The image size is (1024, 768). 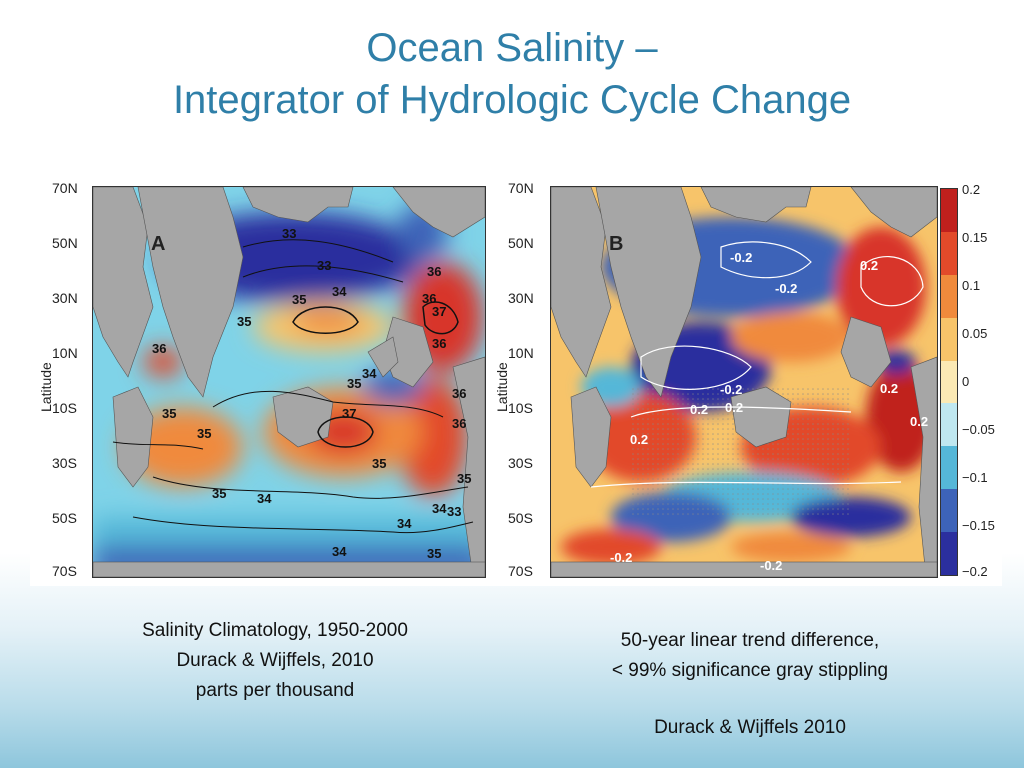 I want to click on caption-line: < 99% significance gray stippling, so click(x=750, y=670).